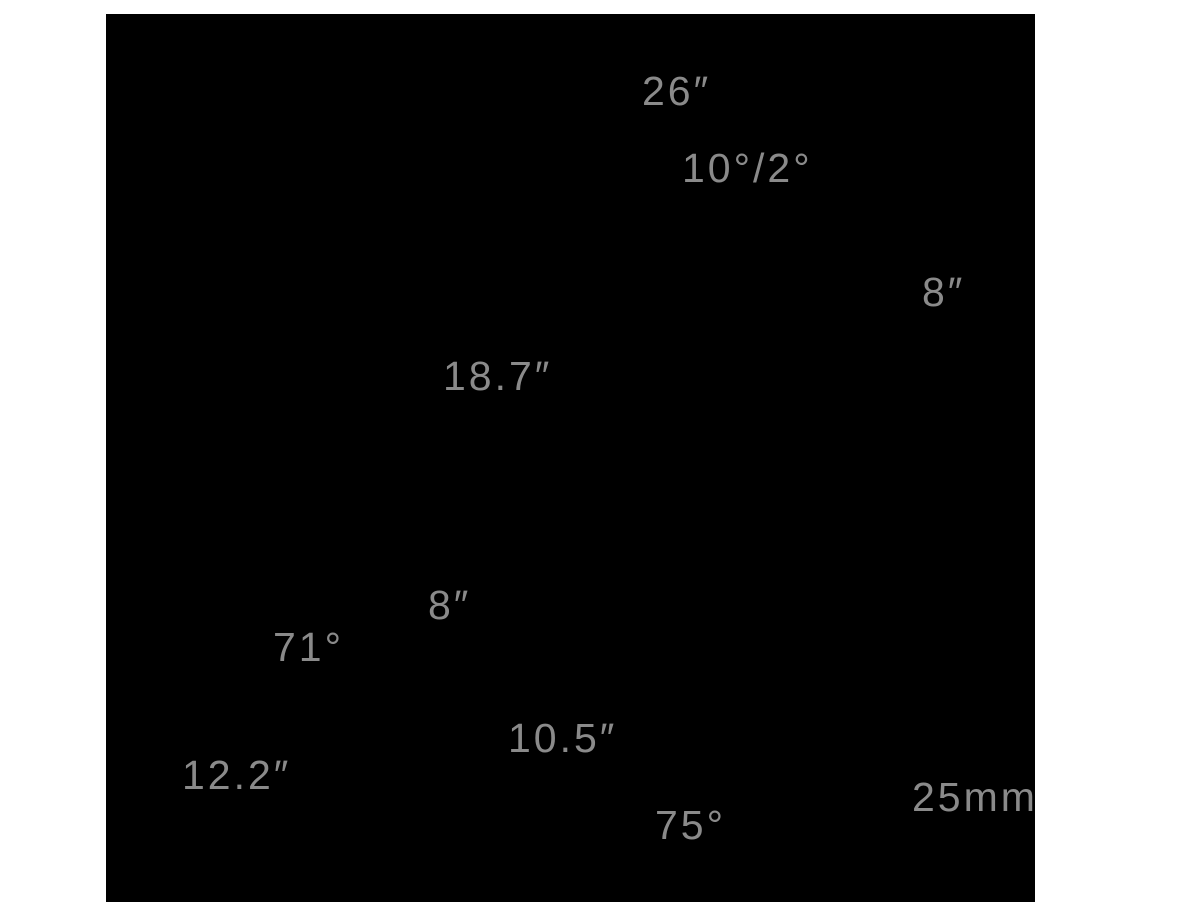  I want to click on dimension-label-25-mm: 25mm, so click(975, 797).